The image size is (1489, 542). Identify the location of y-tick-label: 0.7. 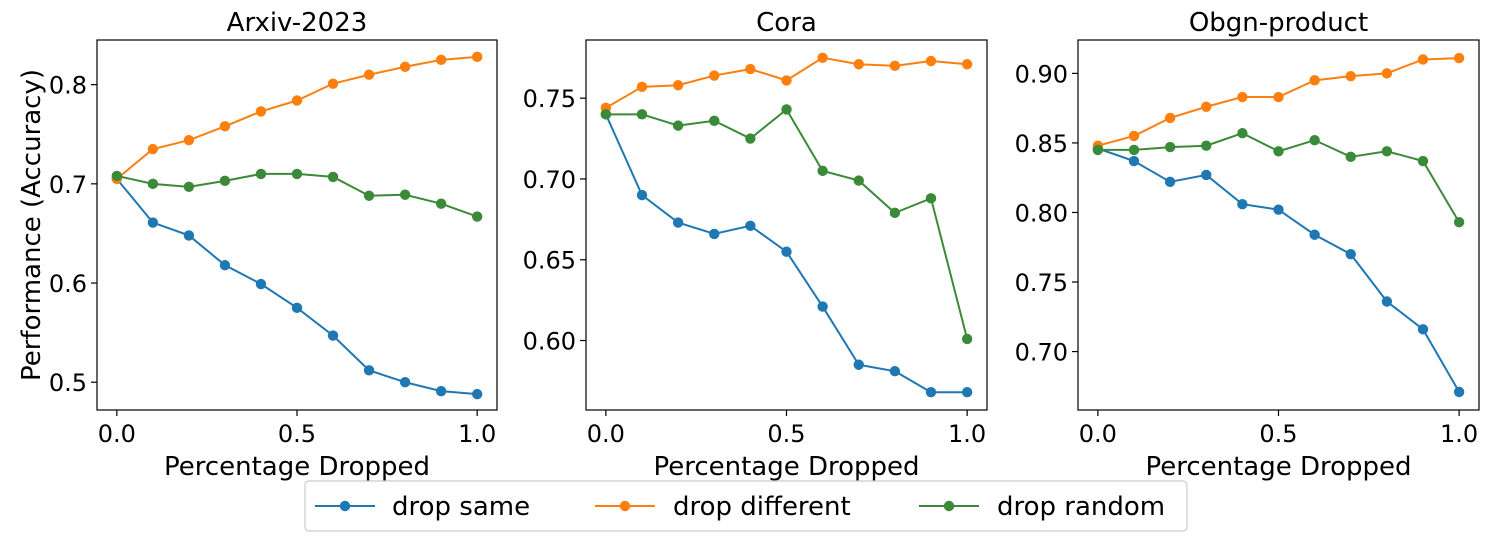
(68, 185).